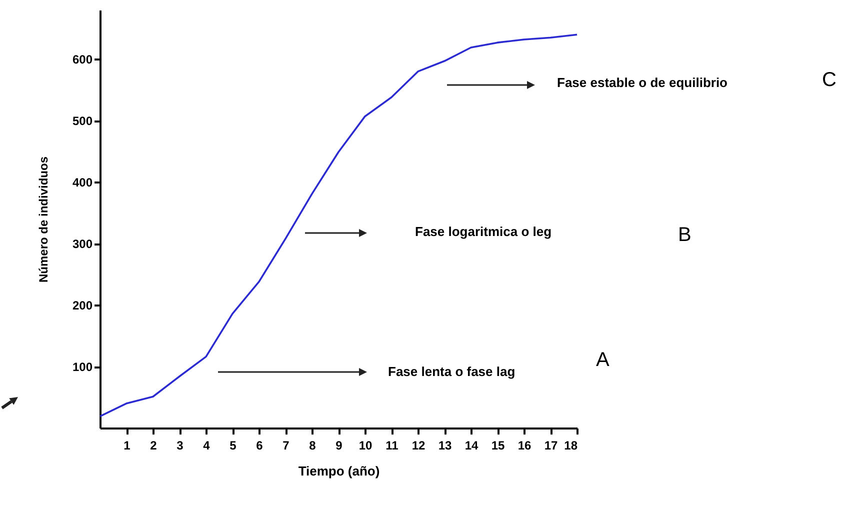  Describe the element at coordinates (82, 367) in the screenshot. I see `y-tick-label: 100` at that location.